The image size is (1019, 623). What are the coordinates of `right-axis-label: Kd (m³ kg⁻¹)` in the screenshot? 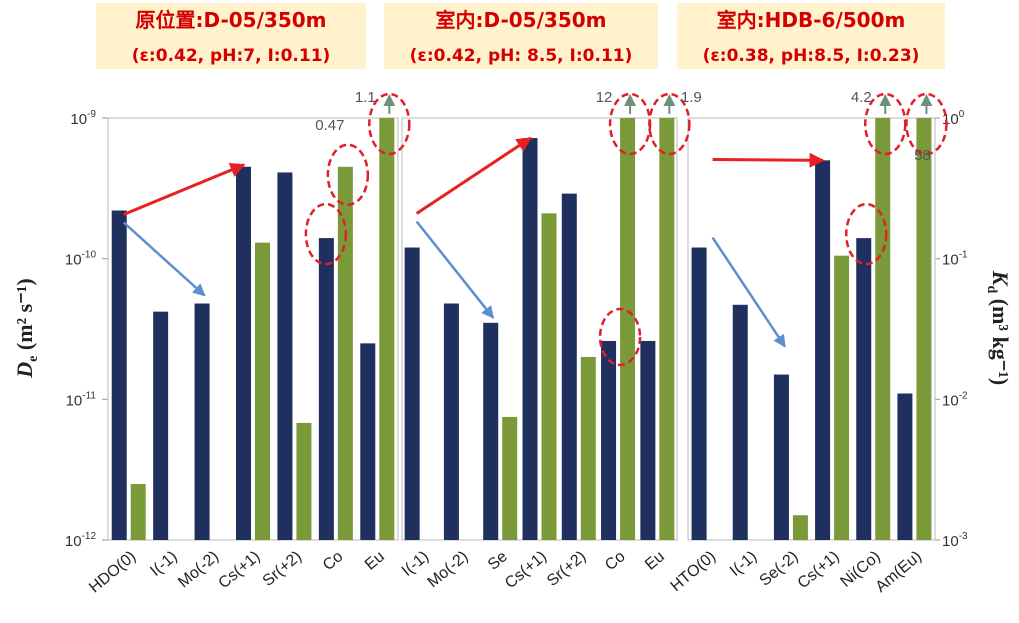 It's located at (998, 328).